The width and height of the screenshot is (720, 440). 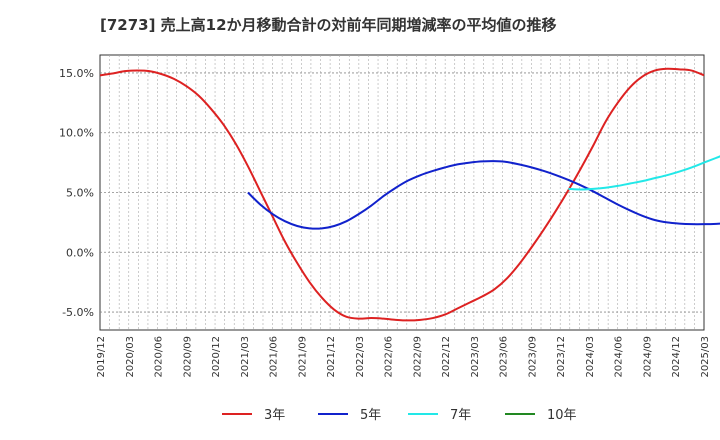 I want to click on x-tick-label: 2021/03, so click(x=245, y=357).